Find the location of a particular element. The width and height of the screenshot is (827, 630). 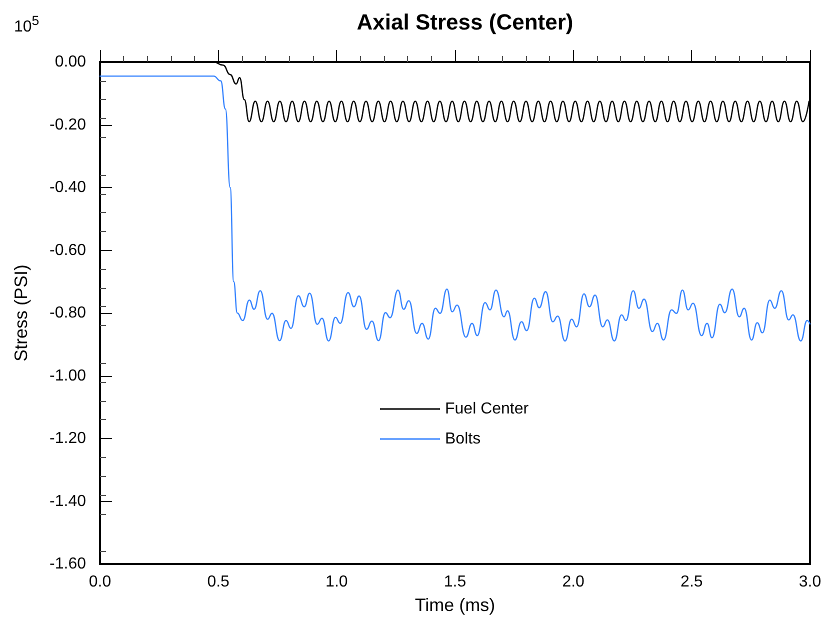

text: 10$^{5}$ is located at coordinates (27, 24).